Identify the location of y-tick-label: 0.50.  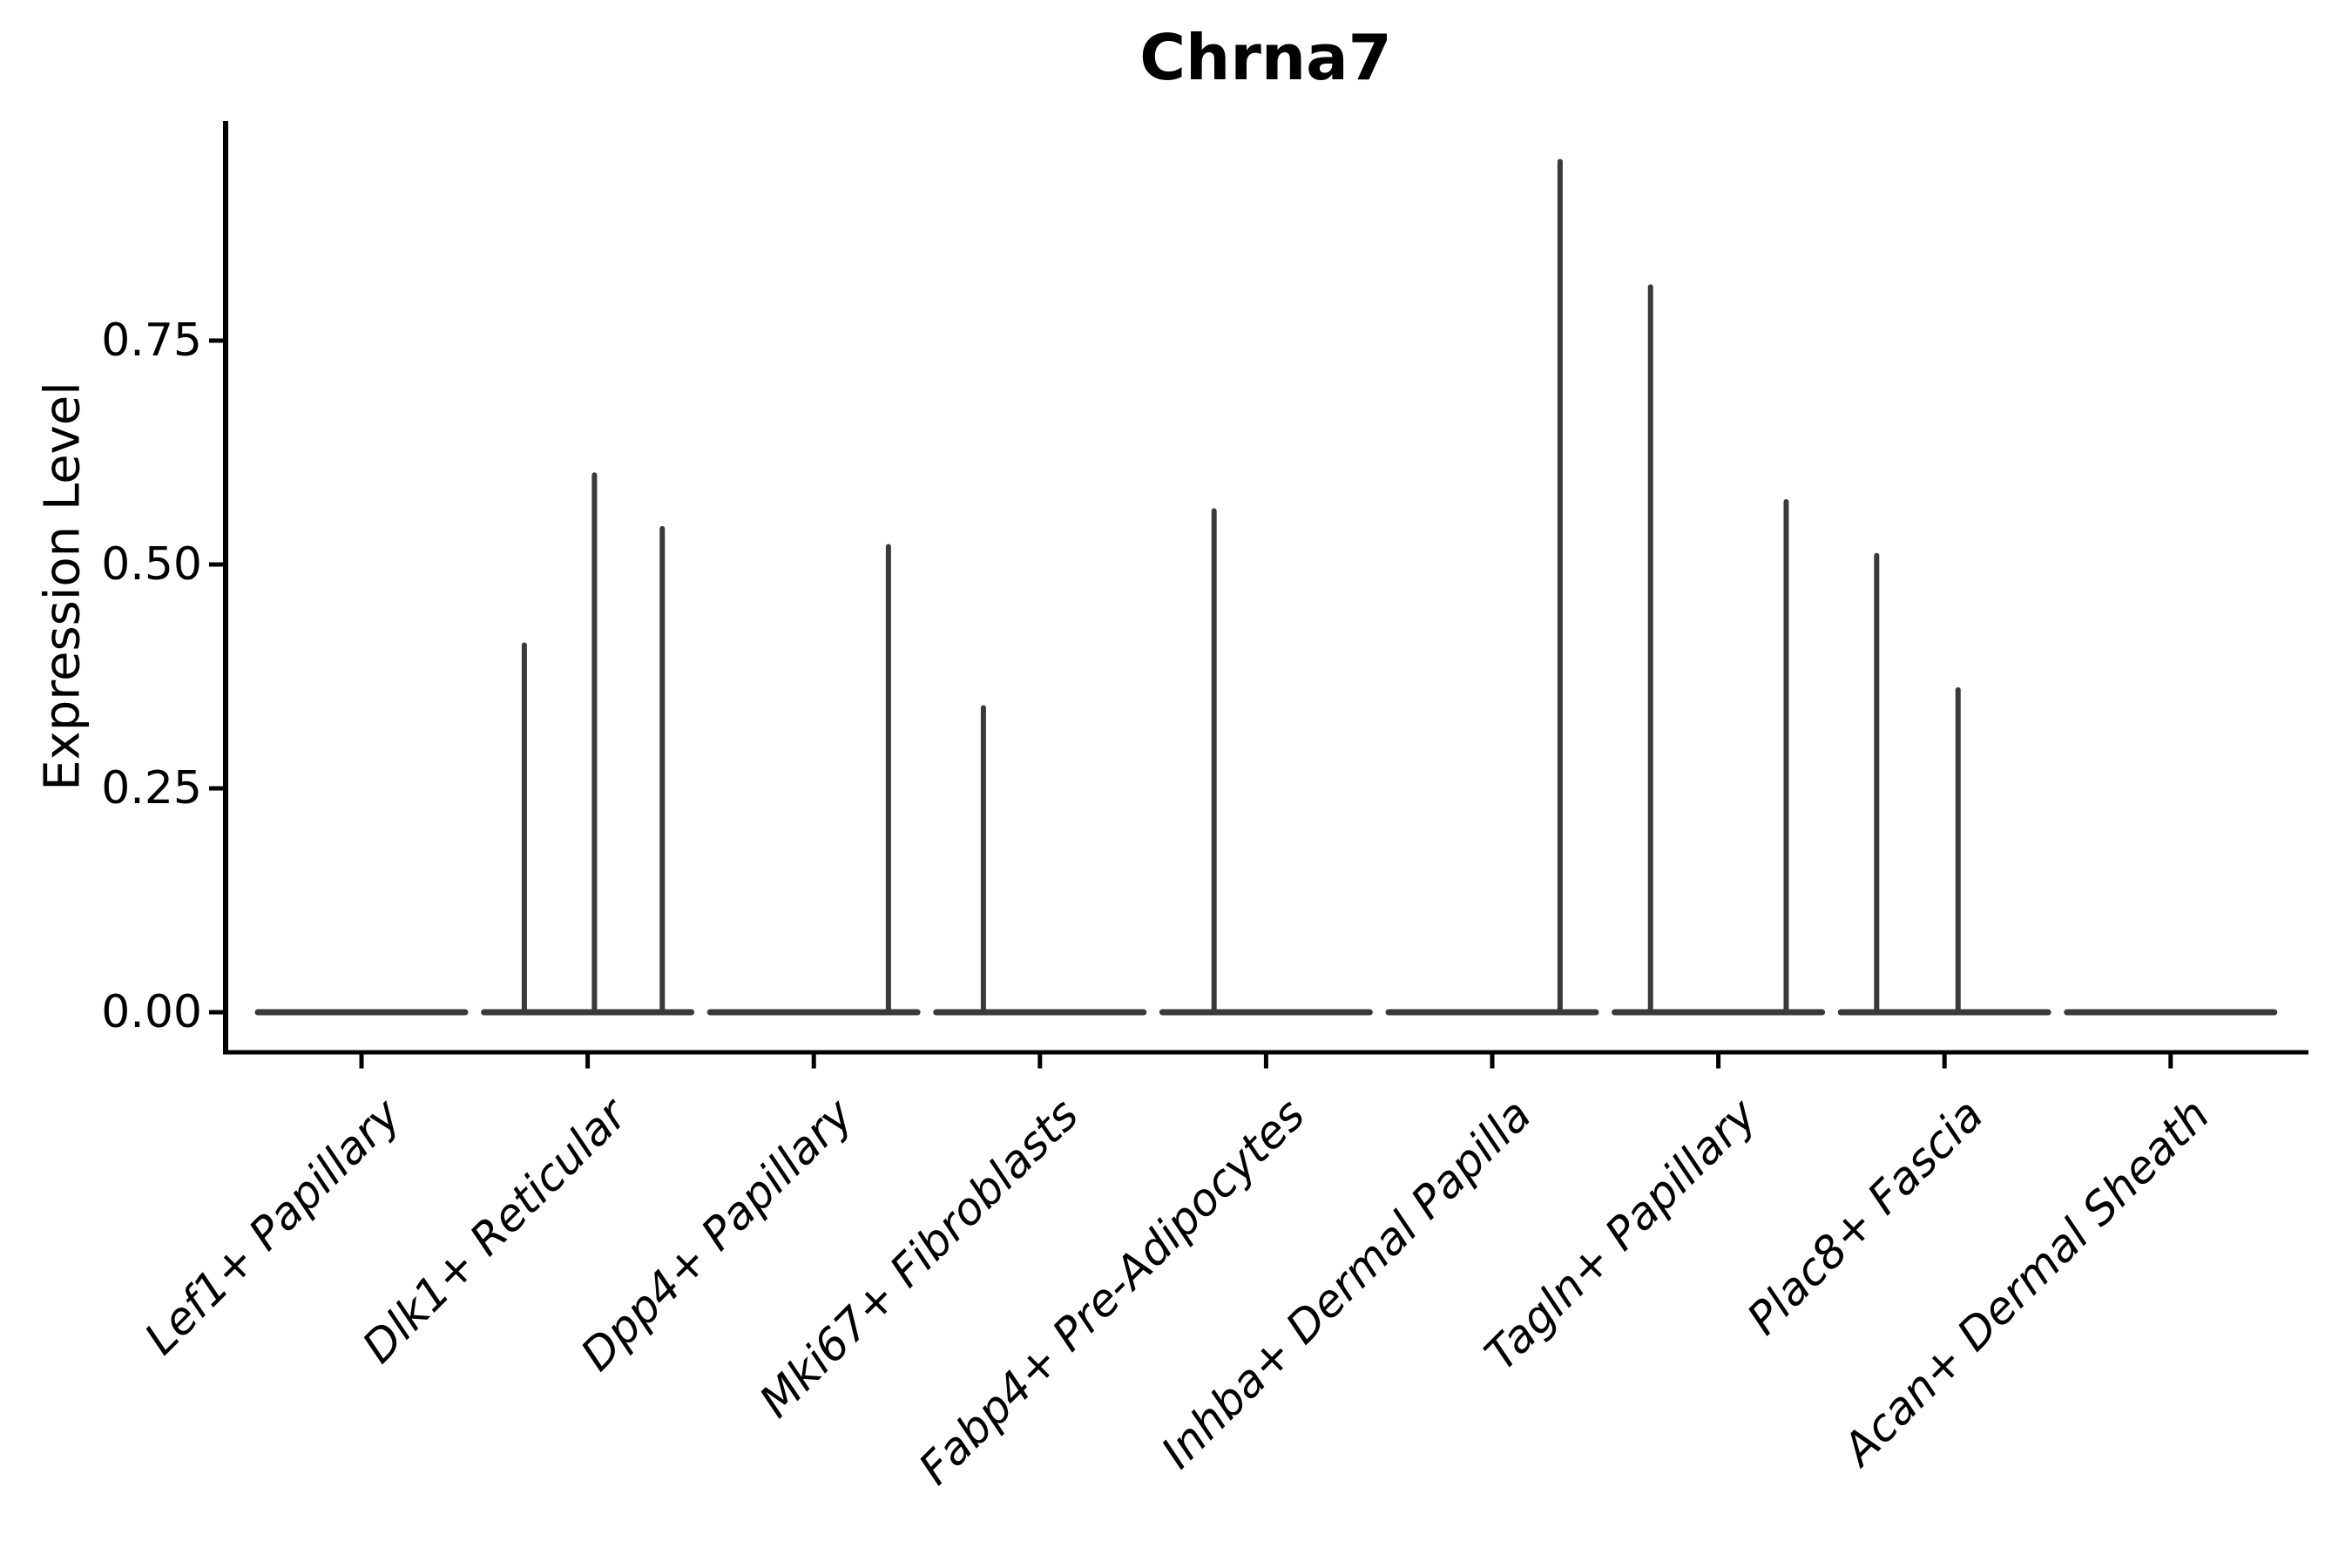
(151, 564).